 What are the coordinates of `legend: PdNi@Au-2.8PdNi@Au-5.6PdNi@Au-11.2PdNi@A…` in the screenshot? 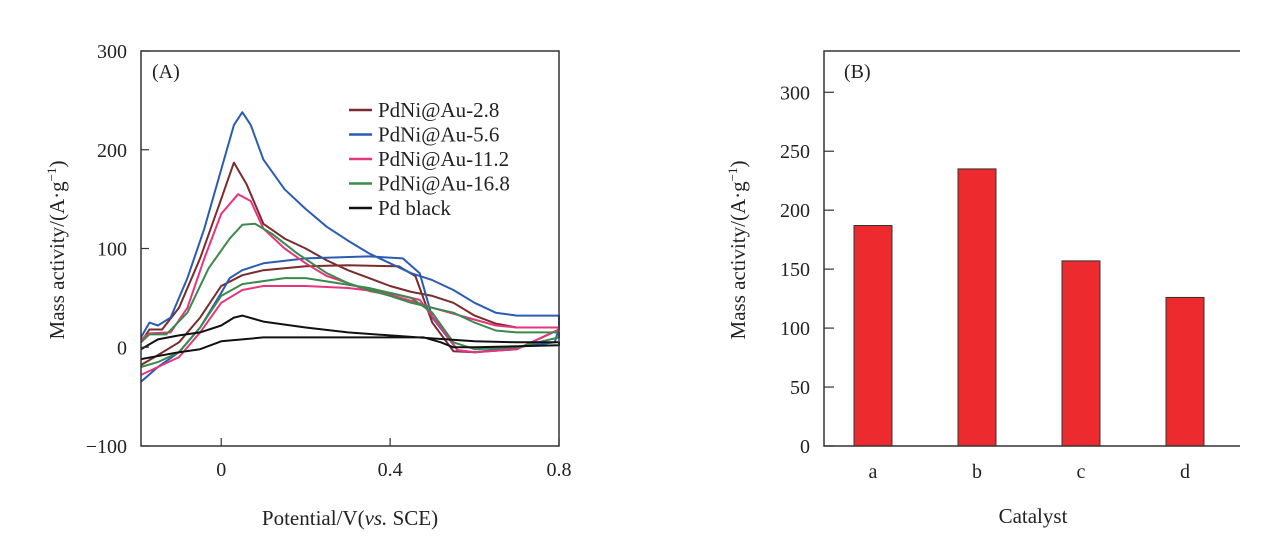 It's located at (429, 159).